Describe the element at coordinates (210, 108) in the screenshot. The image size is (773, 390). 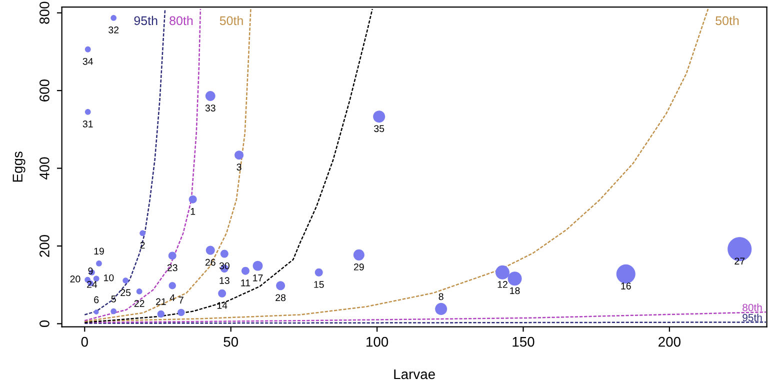
I see `annotation: 33` at that location.